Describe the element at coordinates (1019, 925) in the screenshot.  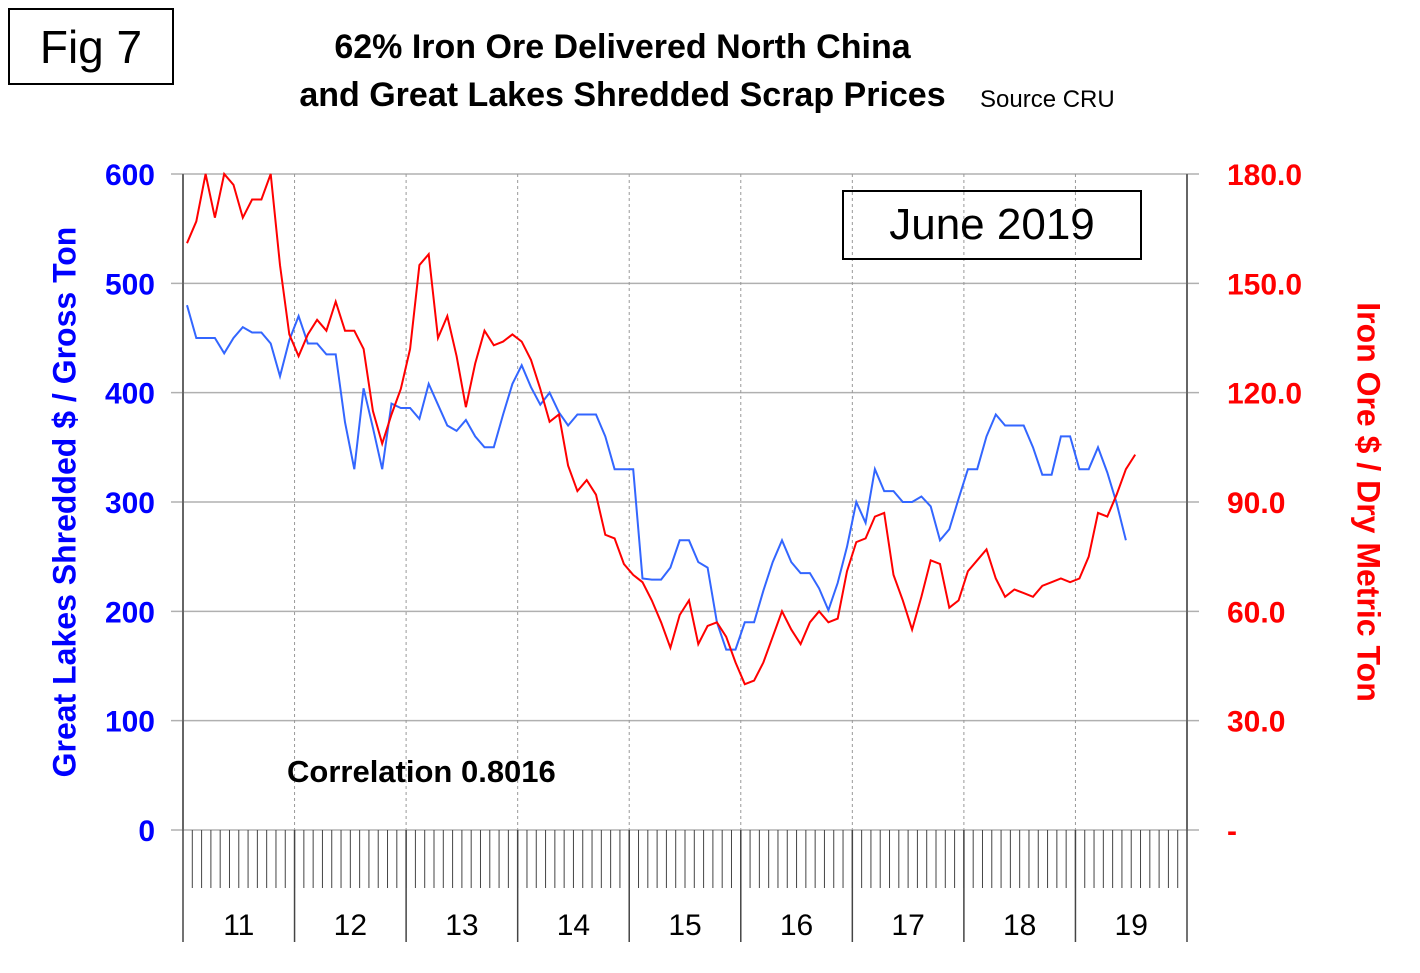
I see `x-tick-label: 18` at that location.